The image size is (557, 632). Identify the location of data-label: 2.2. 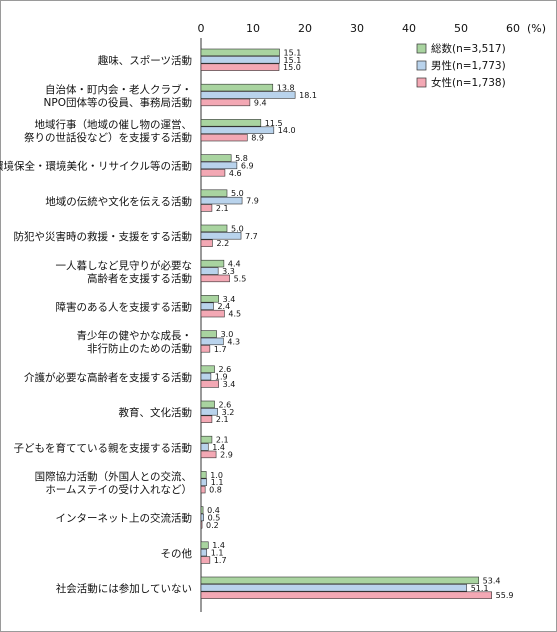
(222, 243).